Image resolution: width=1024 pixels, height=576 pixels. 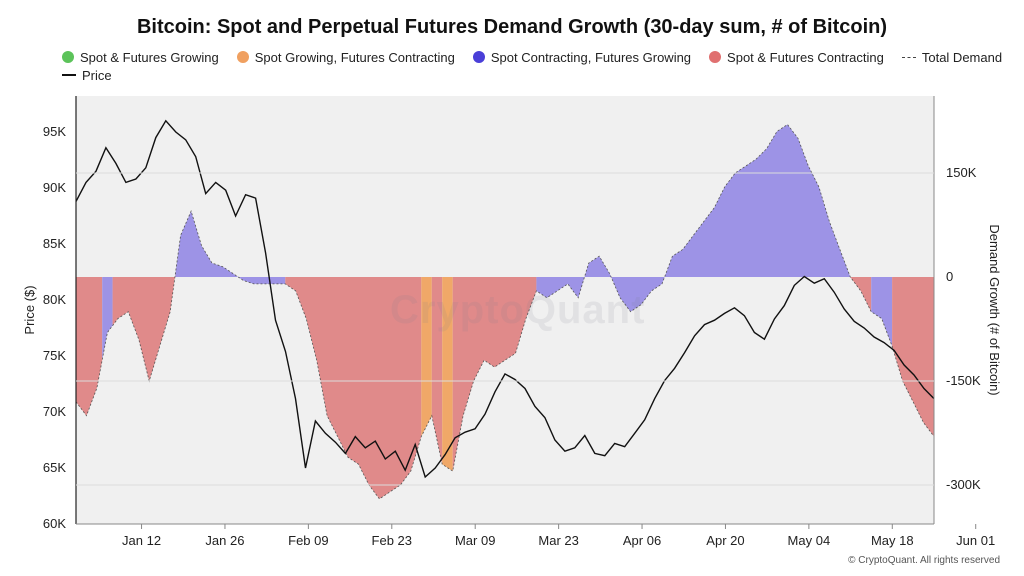 I want to click on left-tick-label: 75K, so click(x=54, y=355).